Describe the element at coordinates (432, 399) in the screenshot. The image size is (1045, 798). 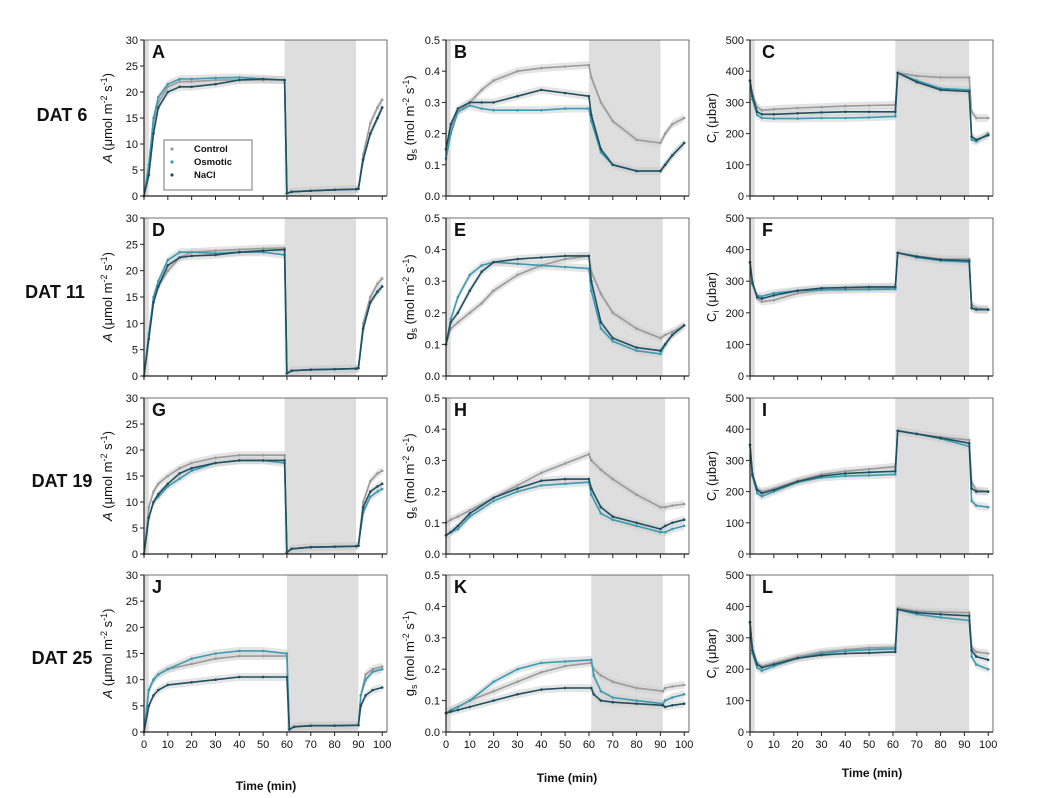
I see `y-tick-label-h: 0.5` at that location.